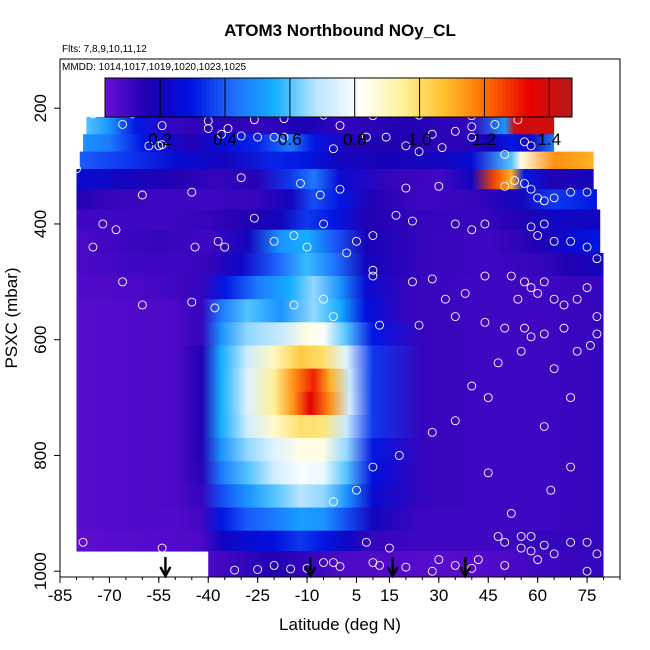 This screenshot has width=650, height=650. Describe the element at coordinates (488, 595) in the screenshot. I see `x-tick-label: 45` at that location.